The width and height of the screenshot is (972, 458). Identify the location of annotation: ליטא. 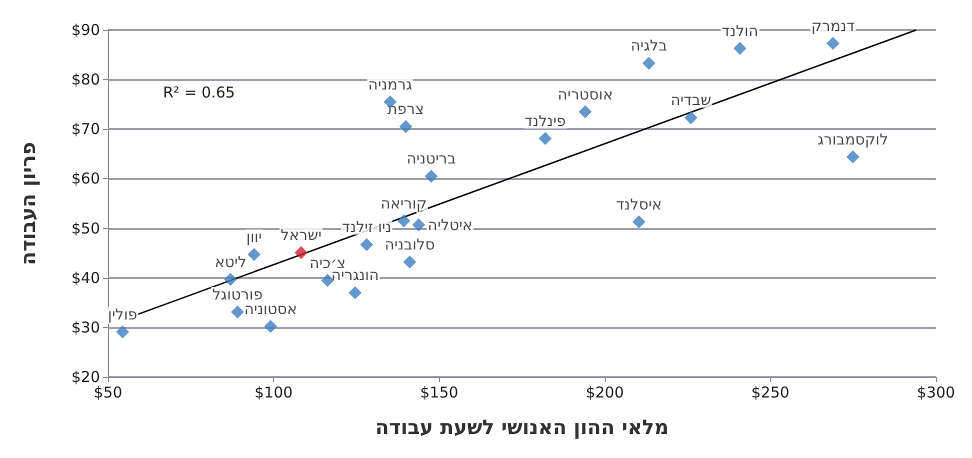
(230, 261).